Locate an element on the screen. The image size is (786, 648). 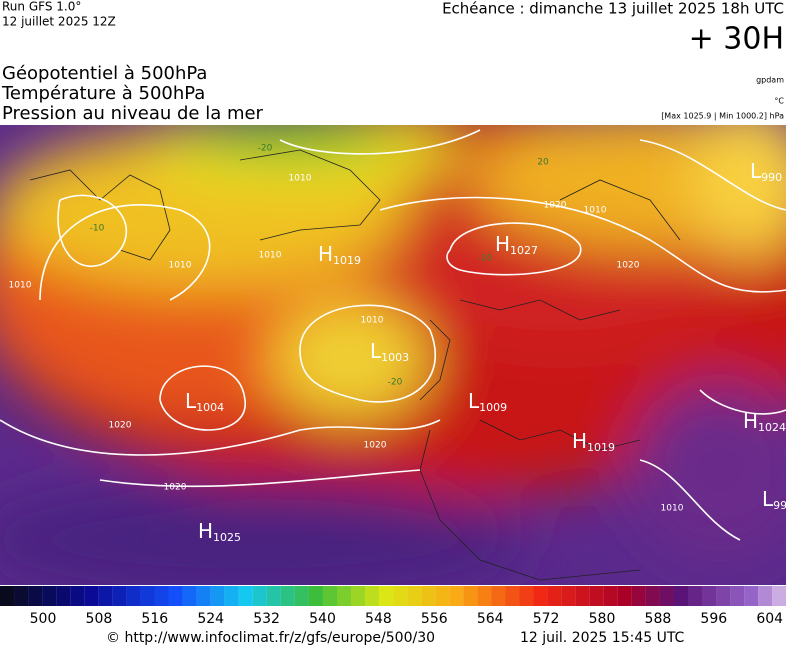
pressure-center: L99 is located at coordinates (774, 500).